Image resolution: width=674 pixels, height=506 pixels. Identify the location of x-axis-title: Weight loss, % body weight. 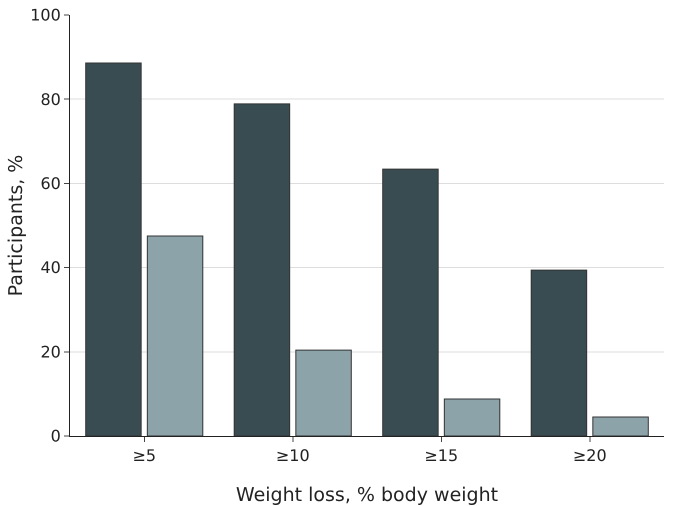
(367, 495).